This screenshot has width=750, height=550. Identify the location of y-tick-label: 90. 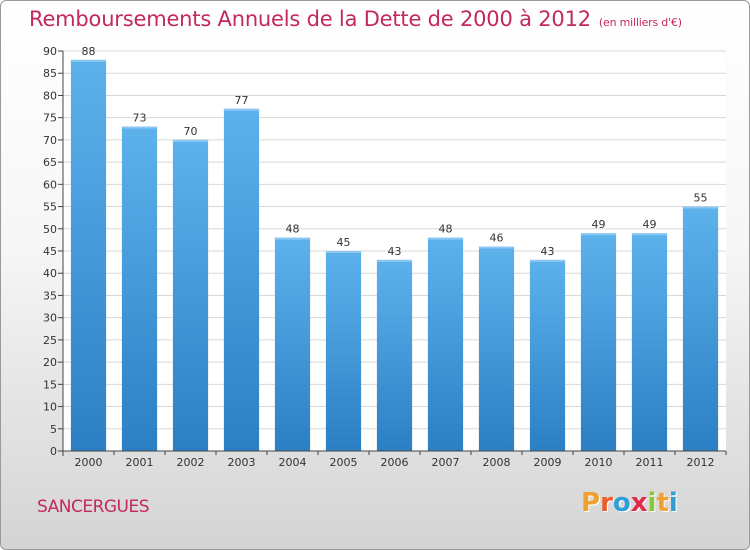
(50, 51).